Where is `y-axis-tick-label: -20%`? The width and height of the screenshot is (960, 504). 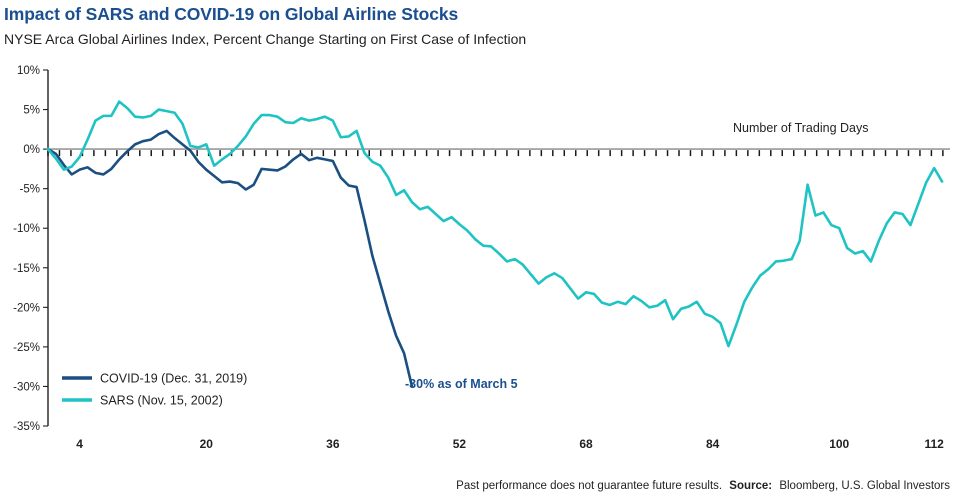
y-axis-tick-label: -20% is located at coordinates (26, 308).